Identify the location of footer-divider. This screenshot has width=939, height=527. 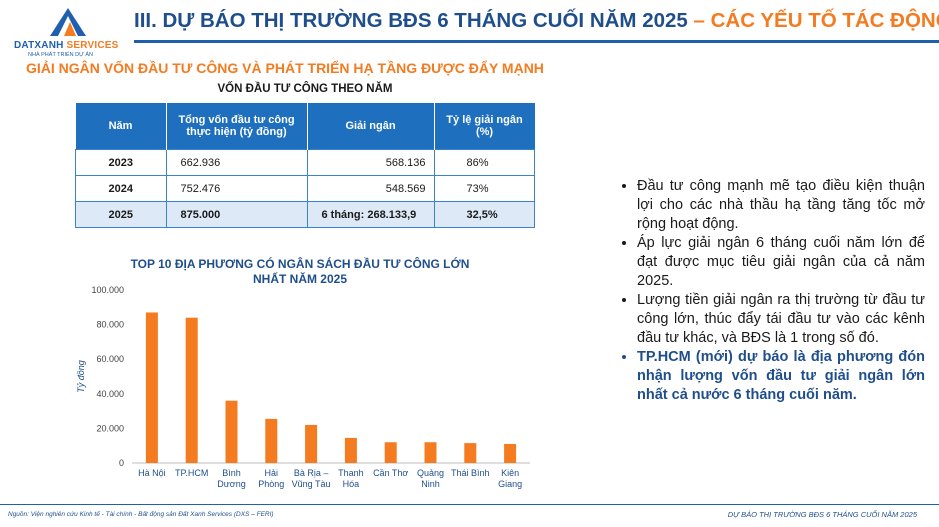
(469, 504).